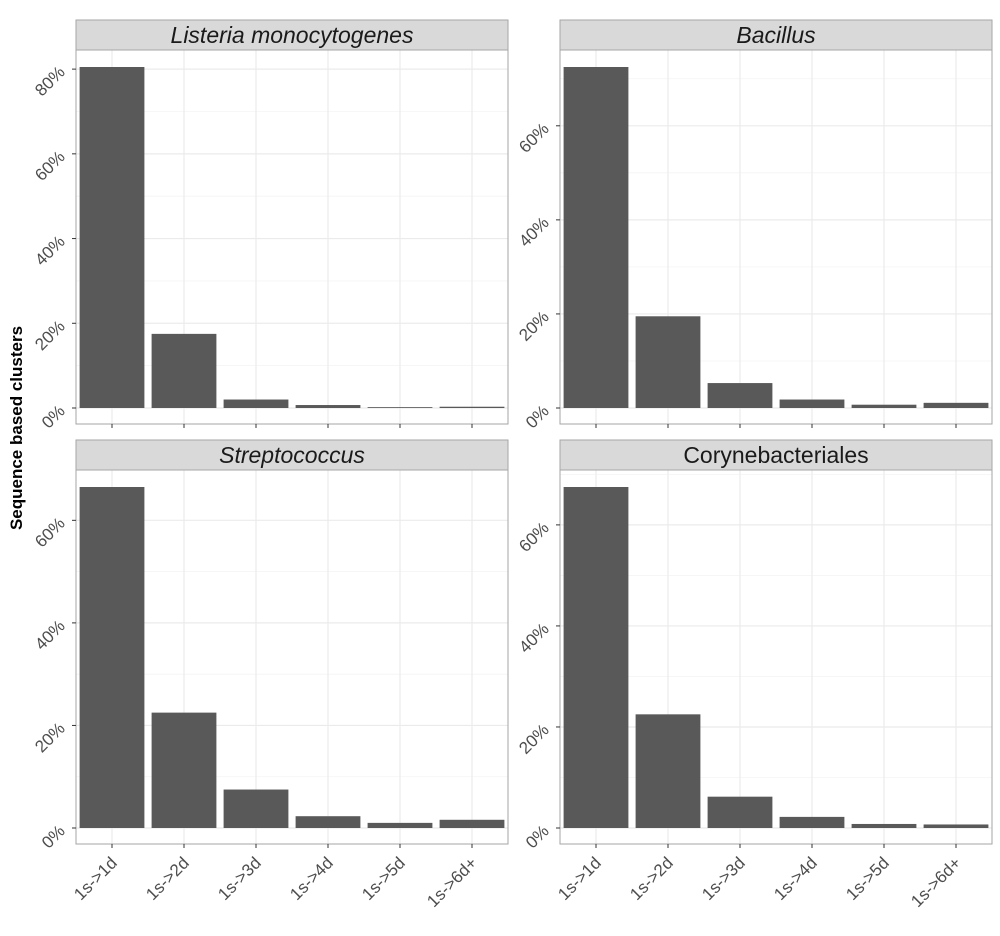 The width and height of the screenshot is (1000, 936). I want to click on facet-title: Corynebacteriales, so click(775, 455).